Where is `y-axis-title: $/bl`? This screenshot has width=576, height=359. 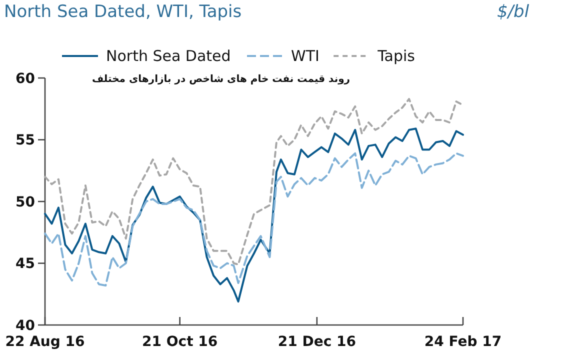
y-axis-title: $/bl is located at coordinates (513, 12).